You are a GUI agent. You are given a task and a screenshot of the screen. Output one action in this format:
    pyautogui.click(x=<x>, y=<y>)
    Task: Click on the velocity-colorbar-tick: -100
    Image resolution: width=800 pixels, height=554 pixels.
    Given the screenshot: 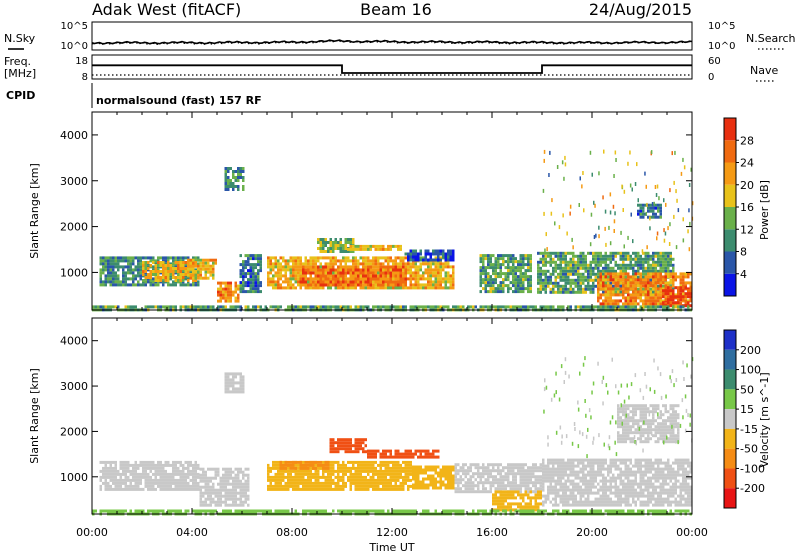 What is the action you would take?
    pyautogui.click(x=752, y=468)
    